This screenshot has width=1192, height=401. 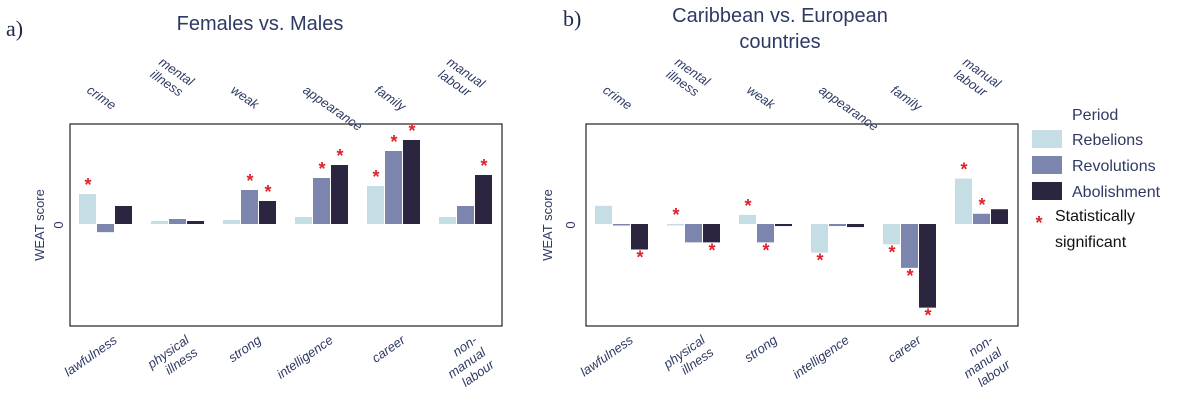 I want to click on legend-swatch-revolutions, so click(x=1047, y=165).